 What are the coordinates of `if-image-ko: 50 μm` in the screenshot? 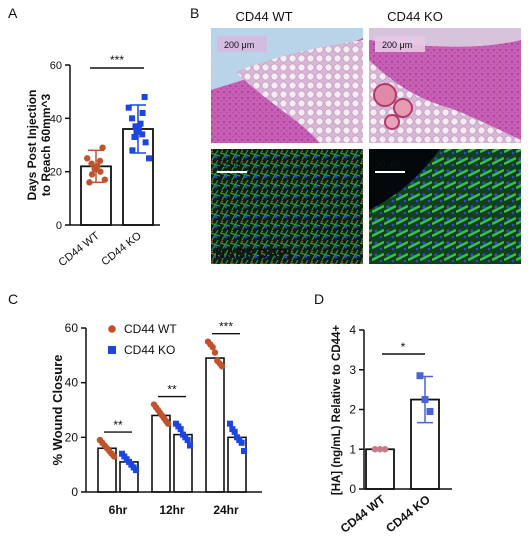 It's located at (445, 206).